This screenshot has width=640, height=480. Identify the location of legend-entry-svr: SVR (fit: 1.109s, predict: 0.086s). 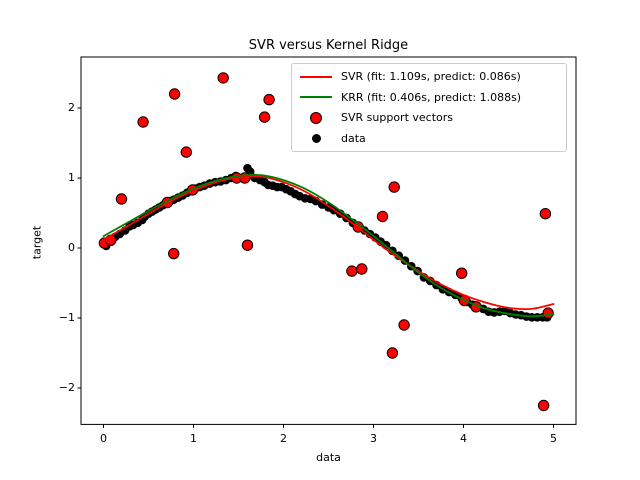
(429, 76).